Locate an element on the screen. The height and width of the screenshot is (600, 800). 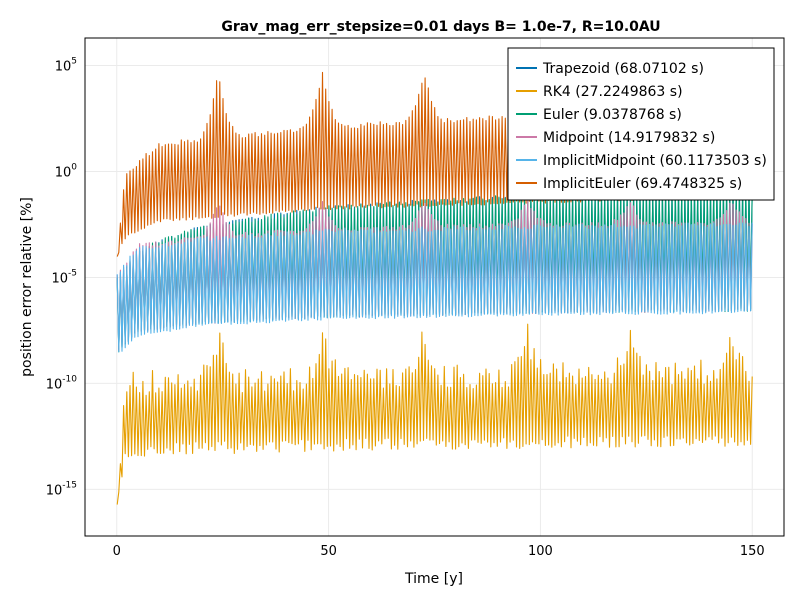
y-tick-label: 10⁰ is located at coordinates (66, 172).